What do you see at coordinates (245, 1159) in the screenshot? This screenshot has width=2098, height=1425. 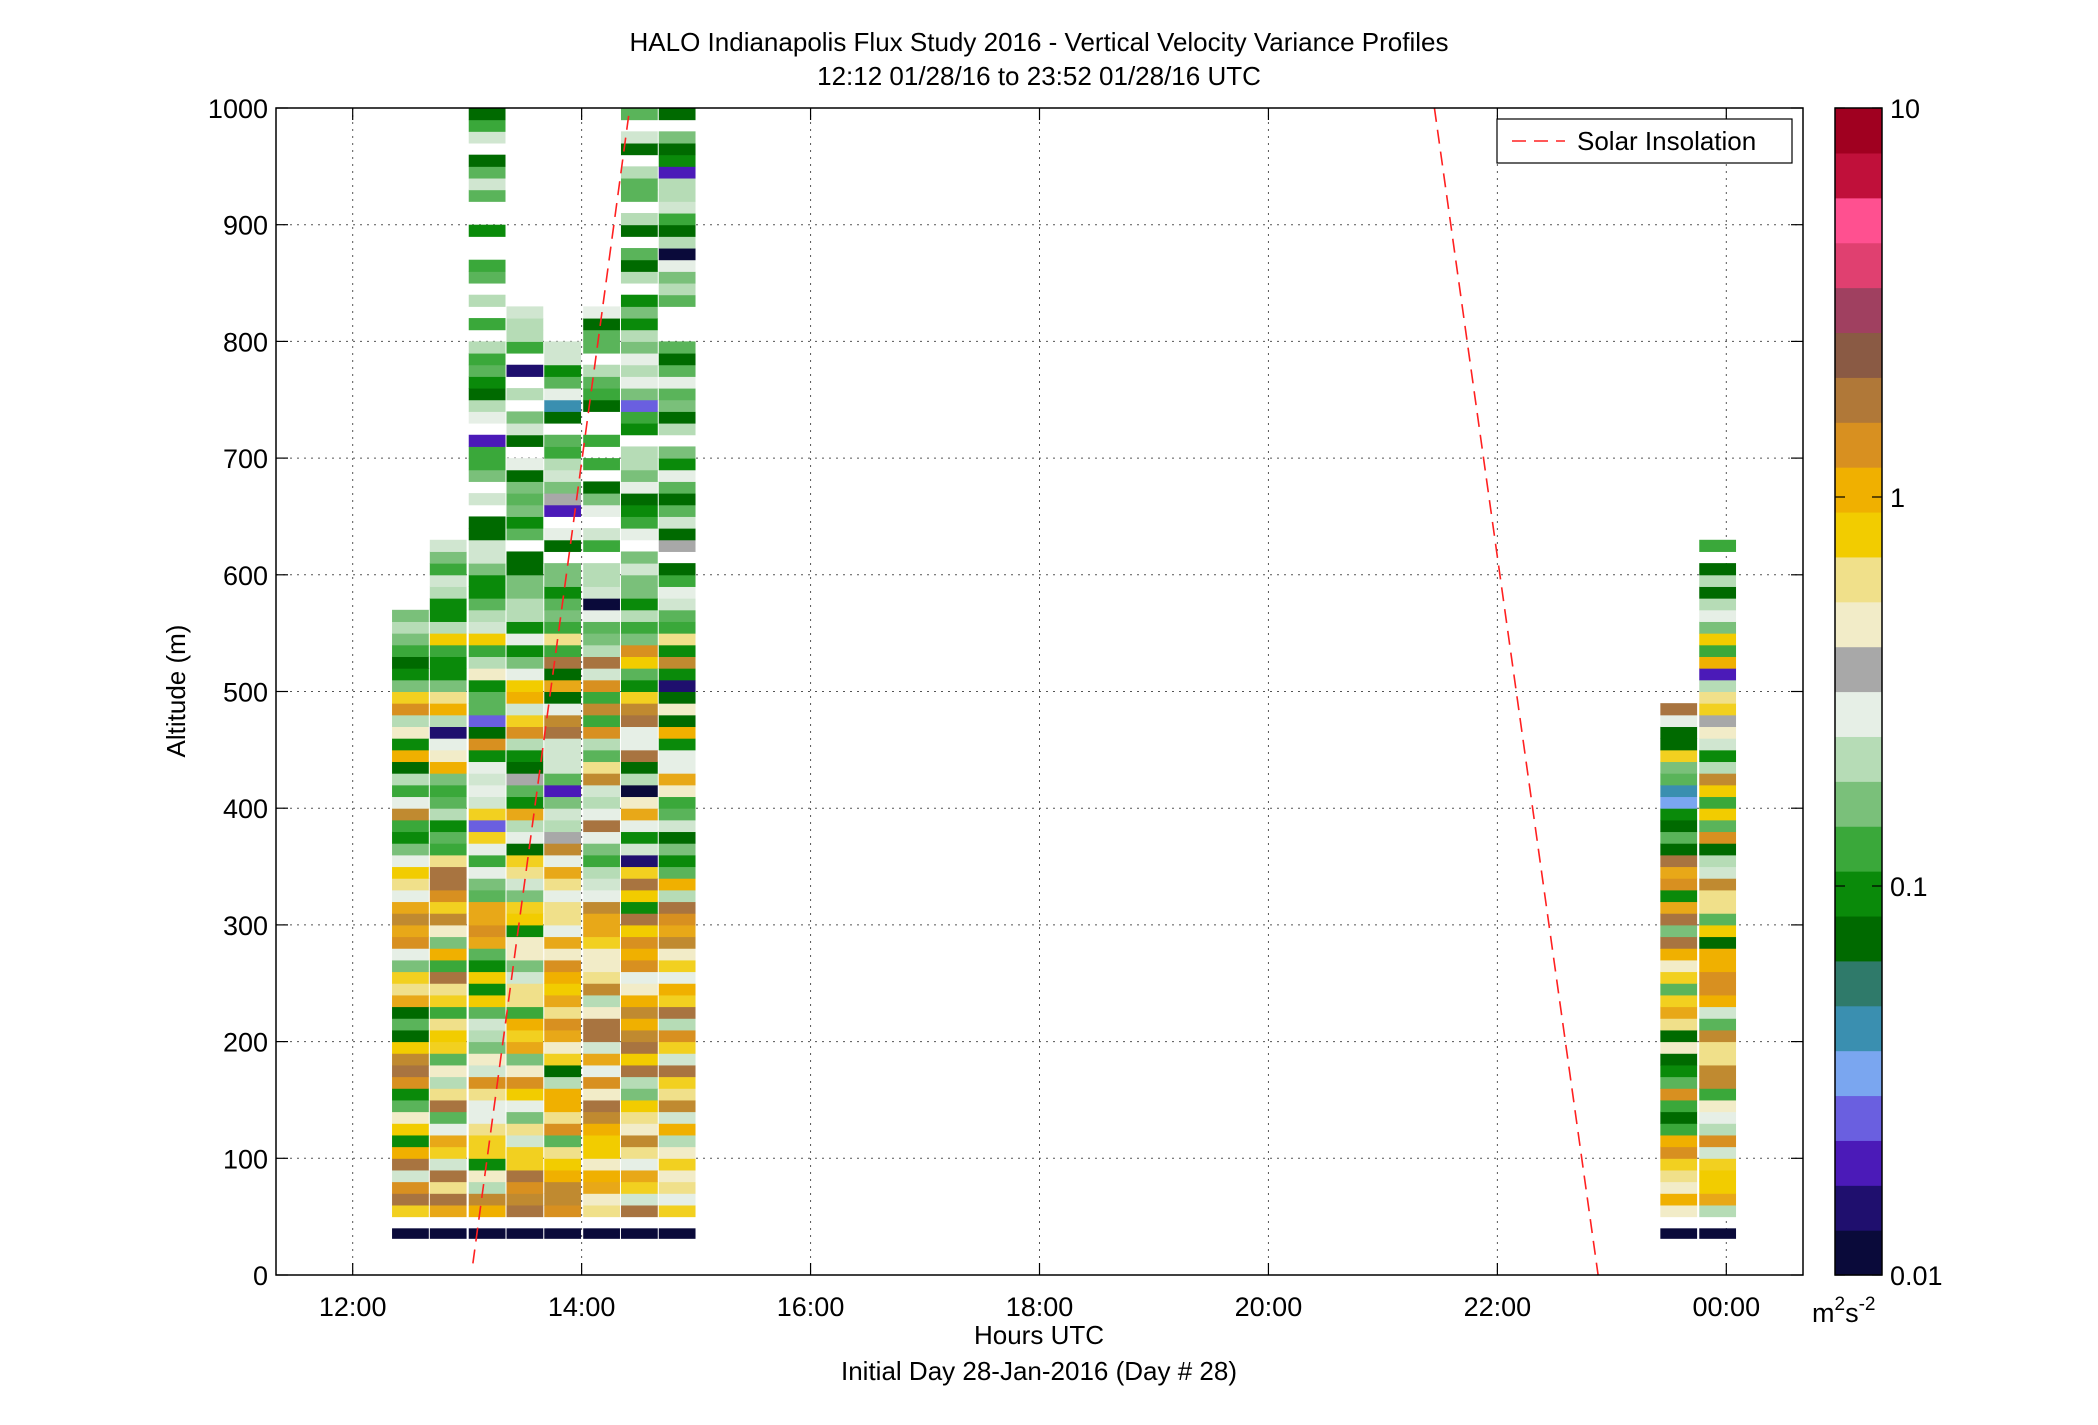 I see `y-tick-label: 100` at bounding box center [245, 1159].